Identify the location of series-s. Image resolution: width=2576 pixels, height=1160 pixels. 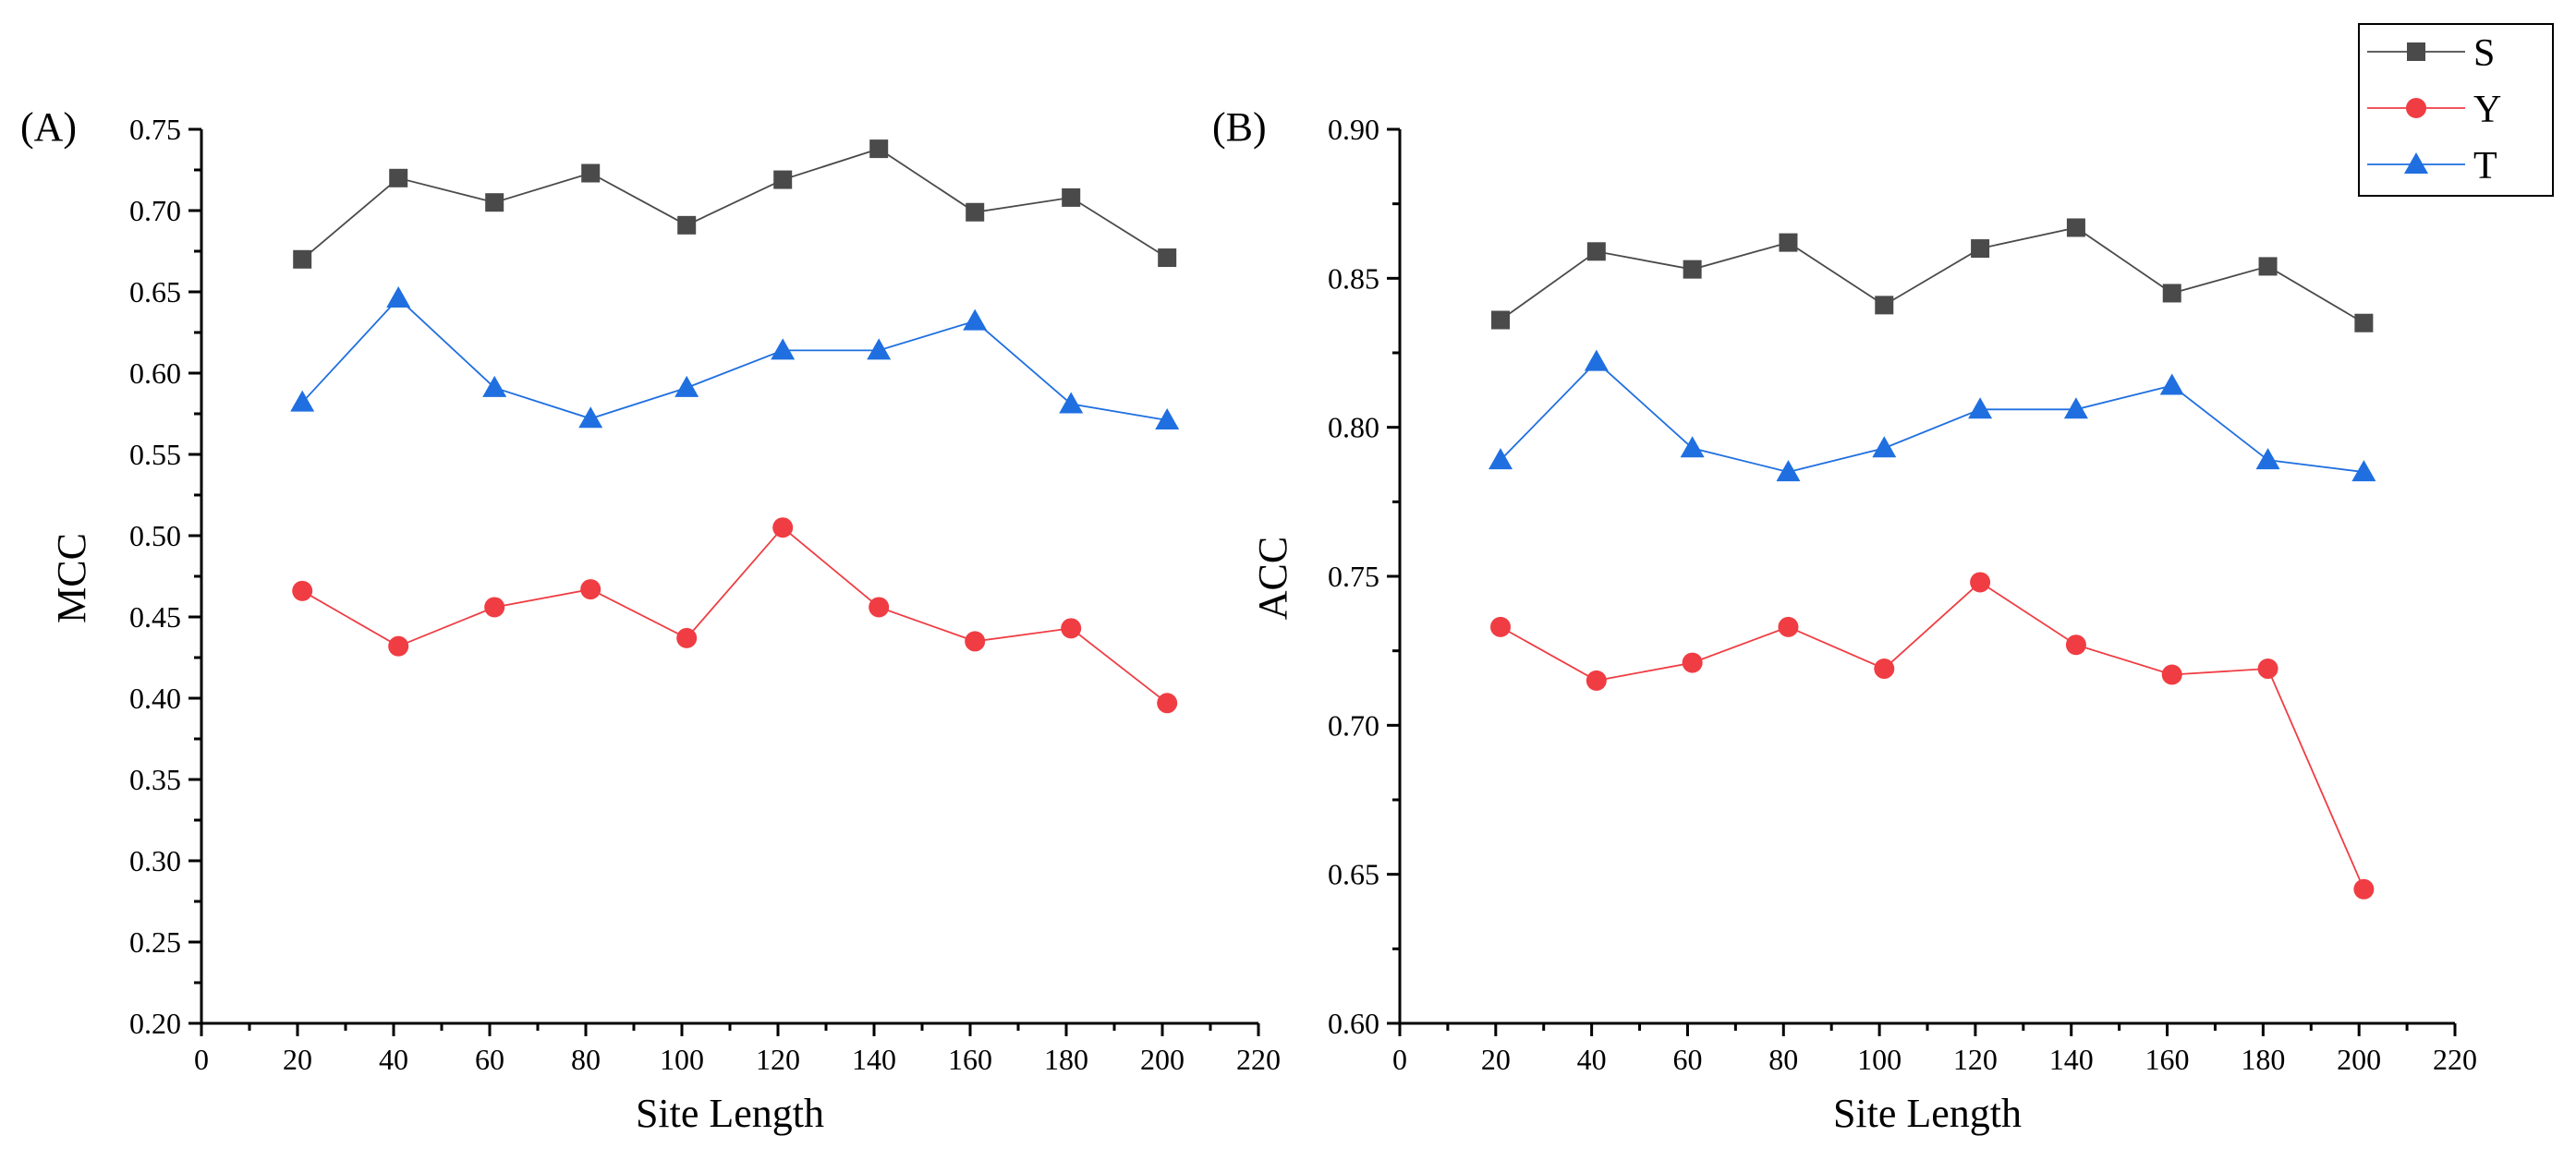
(735, 204).